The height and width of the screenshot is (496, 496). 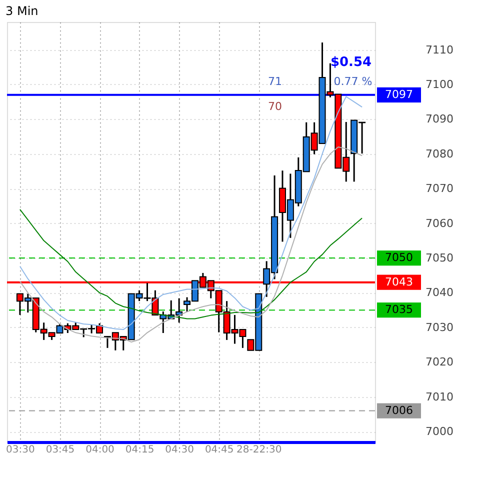 I want to click on y-tick-label: 7070, so click(x=440, y=189).